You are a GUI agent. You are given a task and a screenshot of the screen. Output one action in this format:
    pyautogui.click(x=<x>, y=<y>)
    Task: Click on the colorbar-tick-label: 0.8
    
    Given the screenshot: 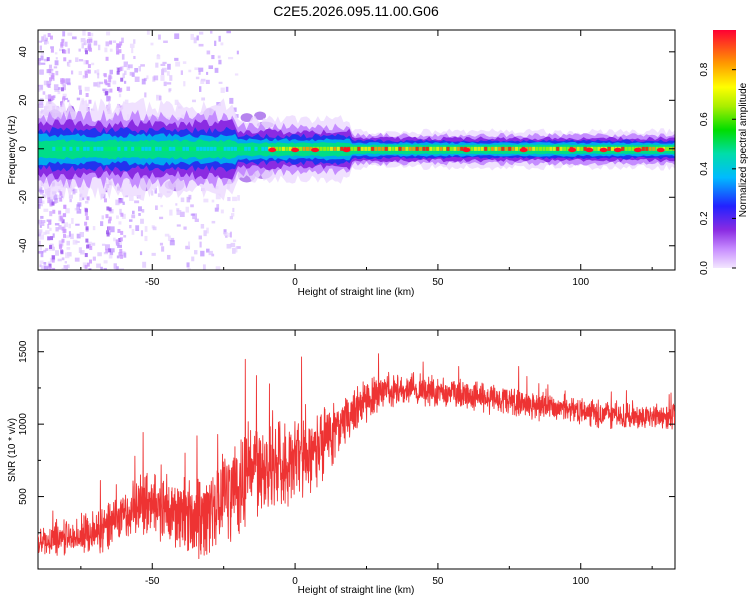 What is the action you would take?
    pyautogui.click(x=704, y=69)
    